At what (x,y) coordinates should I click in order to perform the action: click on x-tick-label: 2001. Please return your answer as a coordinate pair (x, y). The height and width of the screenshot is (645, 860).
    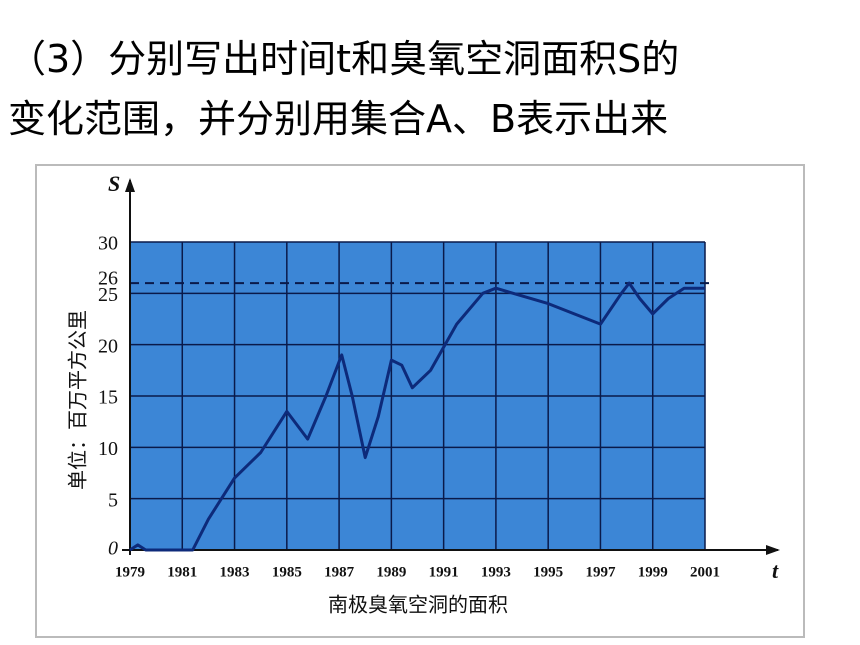
    Looking at the image, I should click on (705, 572).